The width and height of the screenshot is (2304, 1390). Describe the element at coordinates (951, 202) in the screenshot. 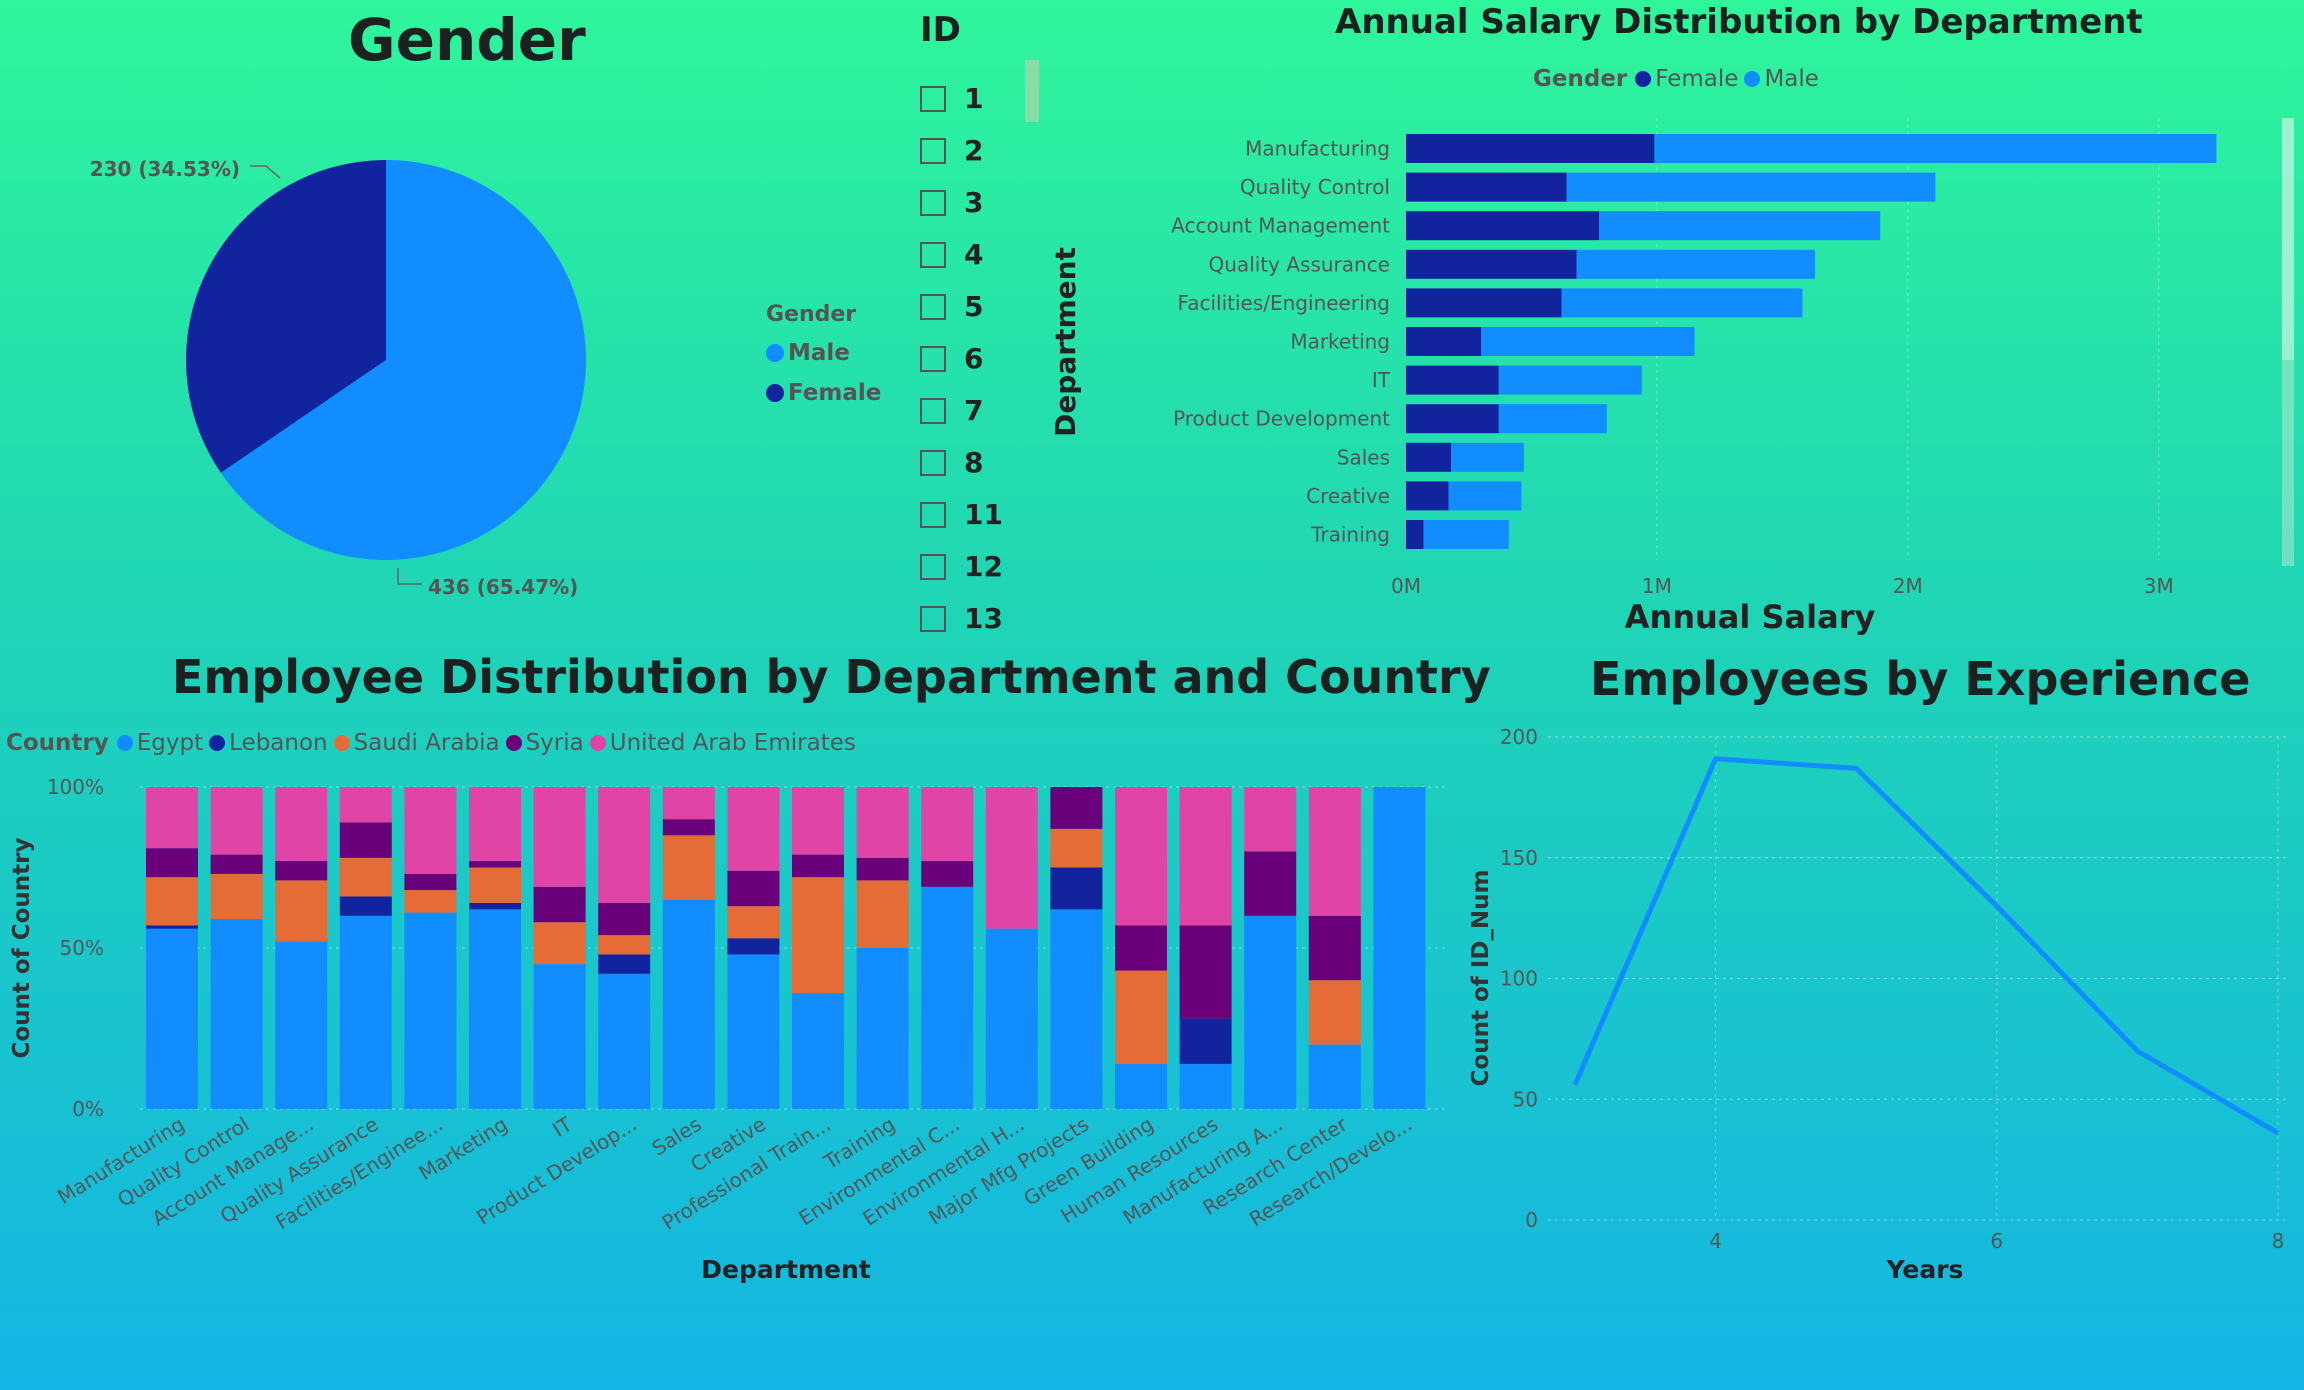

I see `id-slicer-item: 3` at that location.